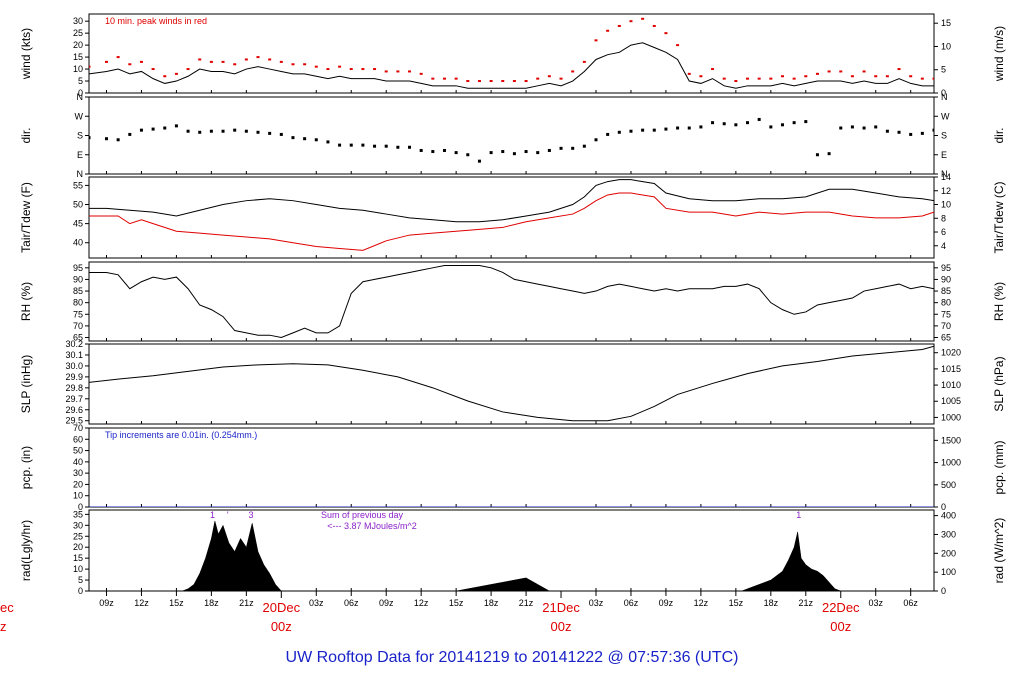 The width and height of the screenshot is (1024, 700). Describe the element at coordinates (80, 591) in the screenshot. I see `left-tick-label-rad: 0` at that location.